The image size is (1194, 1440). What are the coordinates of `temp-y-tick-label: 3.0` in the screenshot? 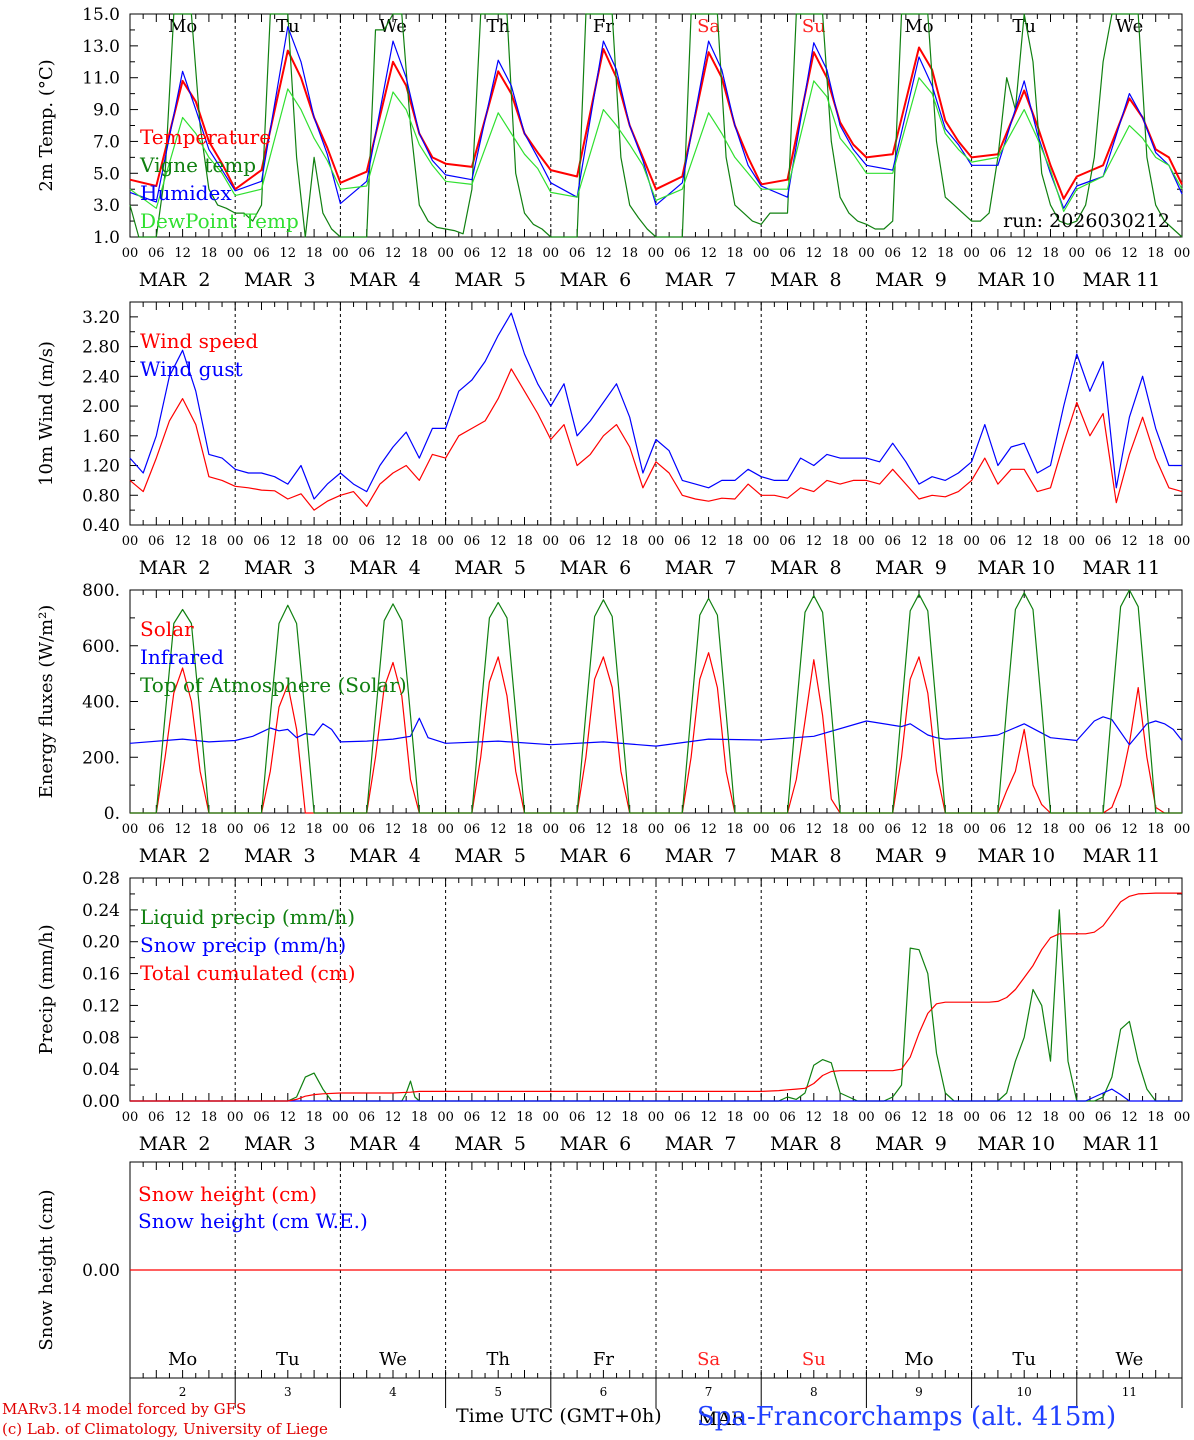 It's located at (106, 206).